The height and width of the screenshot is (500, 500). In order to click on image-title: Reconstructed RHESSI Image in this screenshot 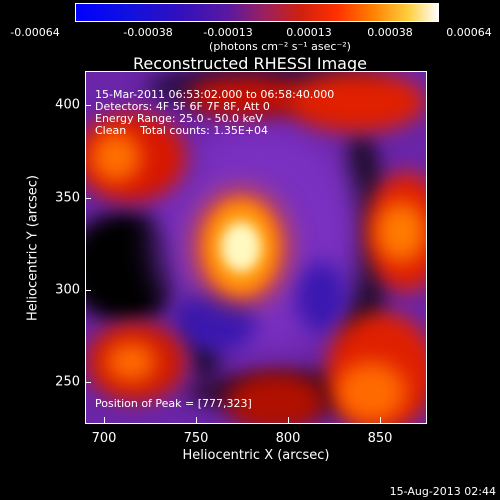, I will do `click(250, 63)`.